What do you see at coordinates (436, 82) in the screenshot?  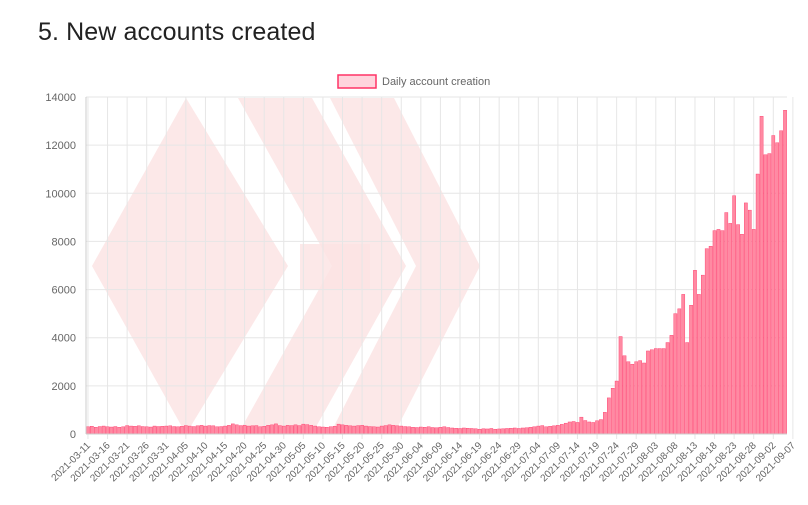 I see `legend-label: Daily account creation` at bounding box center [436, 82].